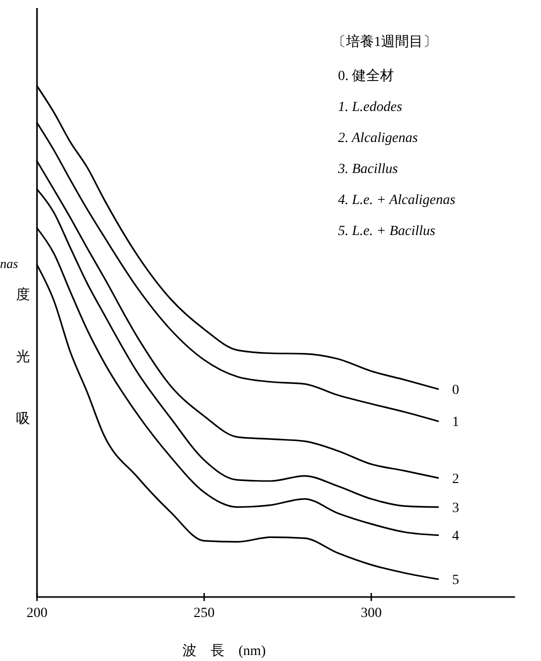 The height and width of the screenshot is (661, 541). Describe the element at coordinates (47, 357) in the screenshot. I see `y-axis-title: 吸光度` at that location.